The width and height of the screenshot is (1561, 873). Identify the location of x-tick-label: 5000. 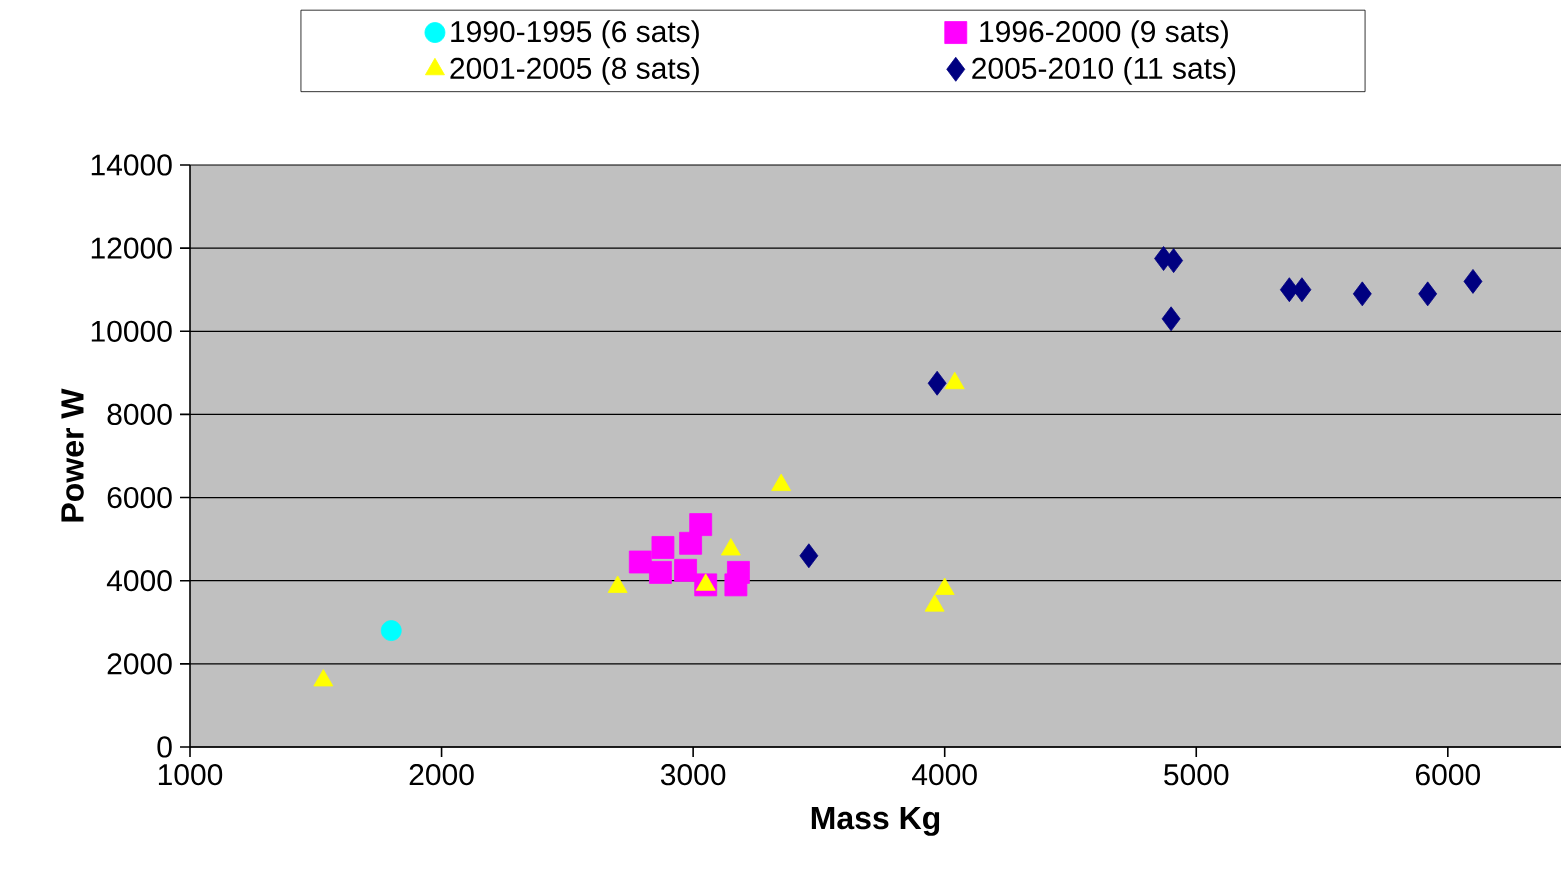
(1196, 775).